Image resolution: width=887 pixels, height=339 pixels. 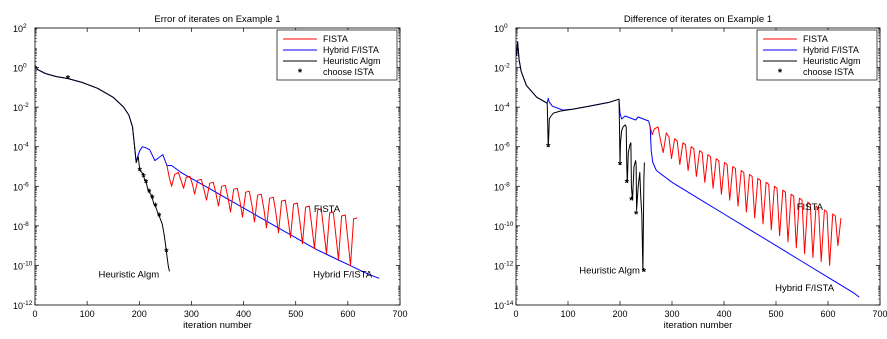 I want to click on chart-title: Difference of iterates on Example 1, so click(x=698, y=19).